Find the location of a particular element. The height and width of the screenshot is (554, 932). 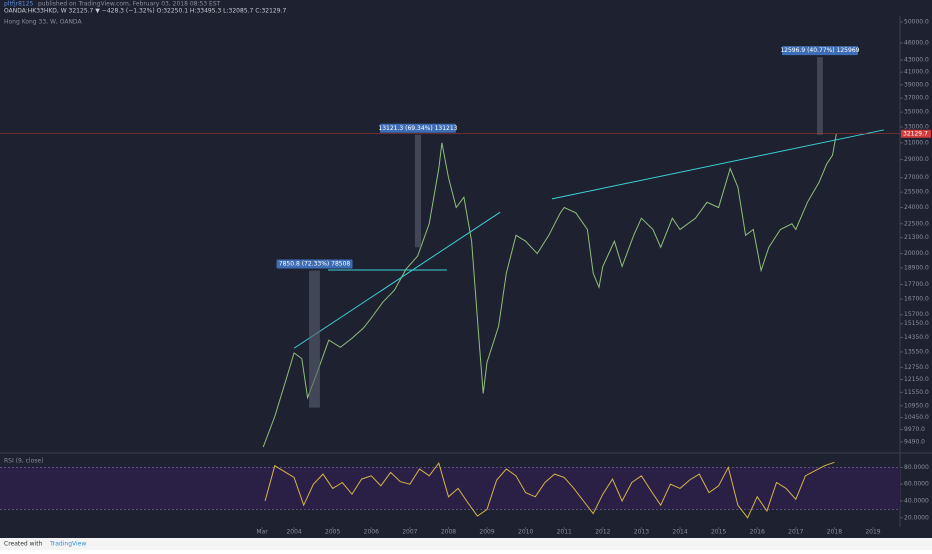

price-line is located at coordinates (549, 490).